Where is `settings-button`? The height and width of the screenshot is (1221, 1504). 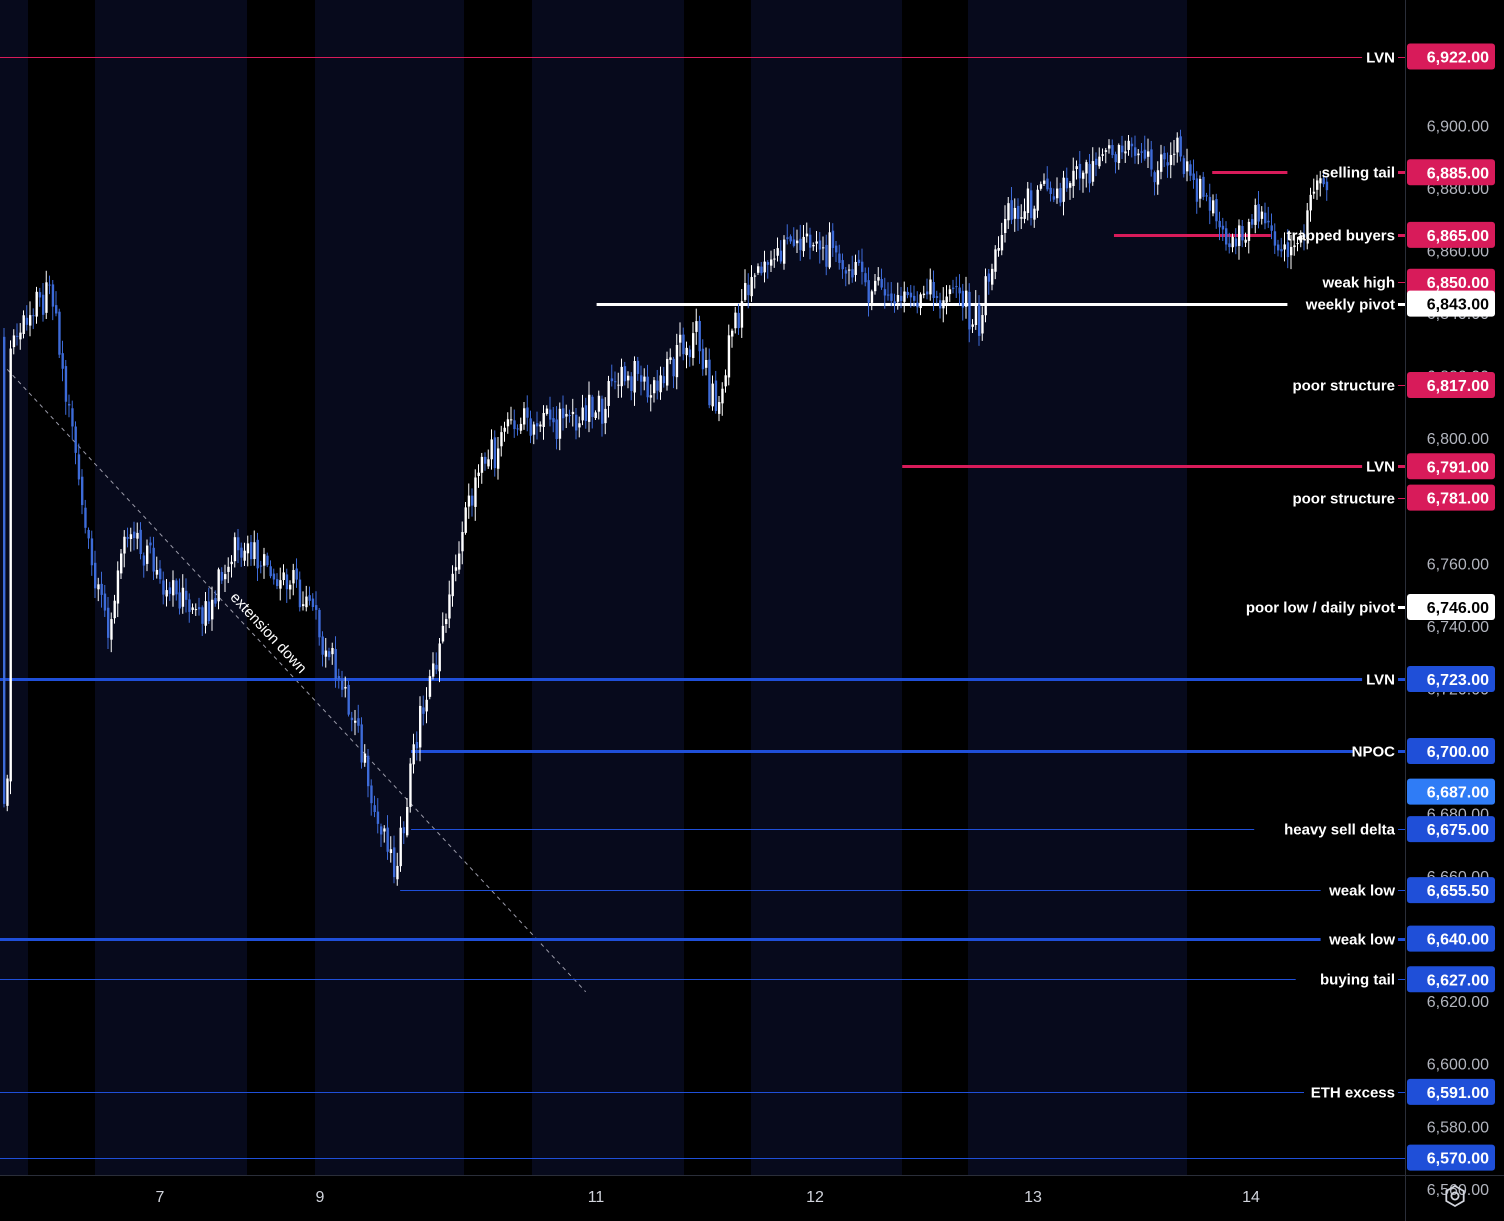
settings-button is located at coordinates (1455, 1196).